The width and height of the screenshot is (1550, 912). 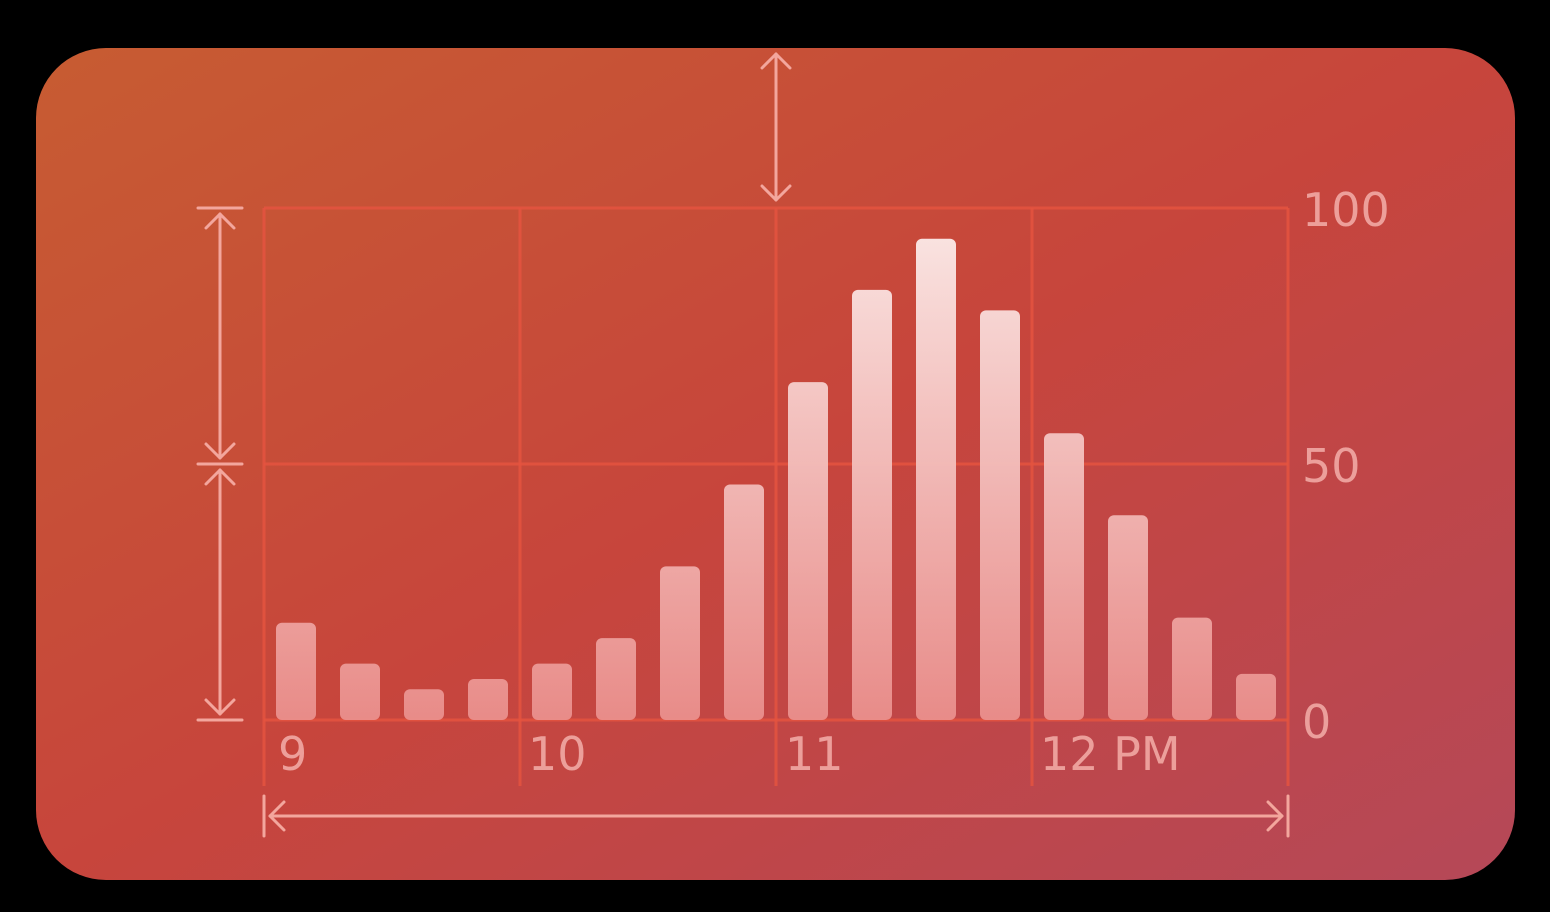 What do you see at coordinates (1275, 816) in the screenshot?
I see `bottom-dim-arrow-head-right` at bounding box center [1275, 816].